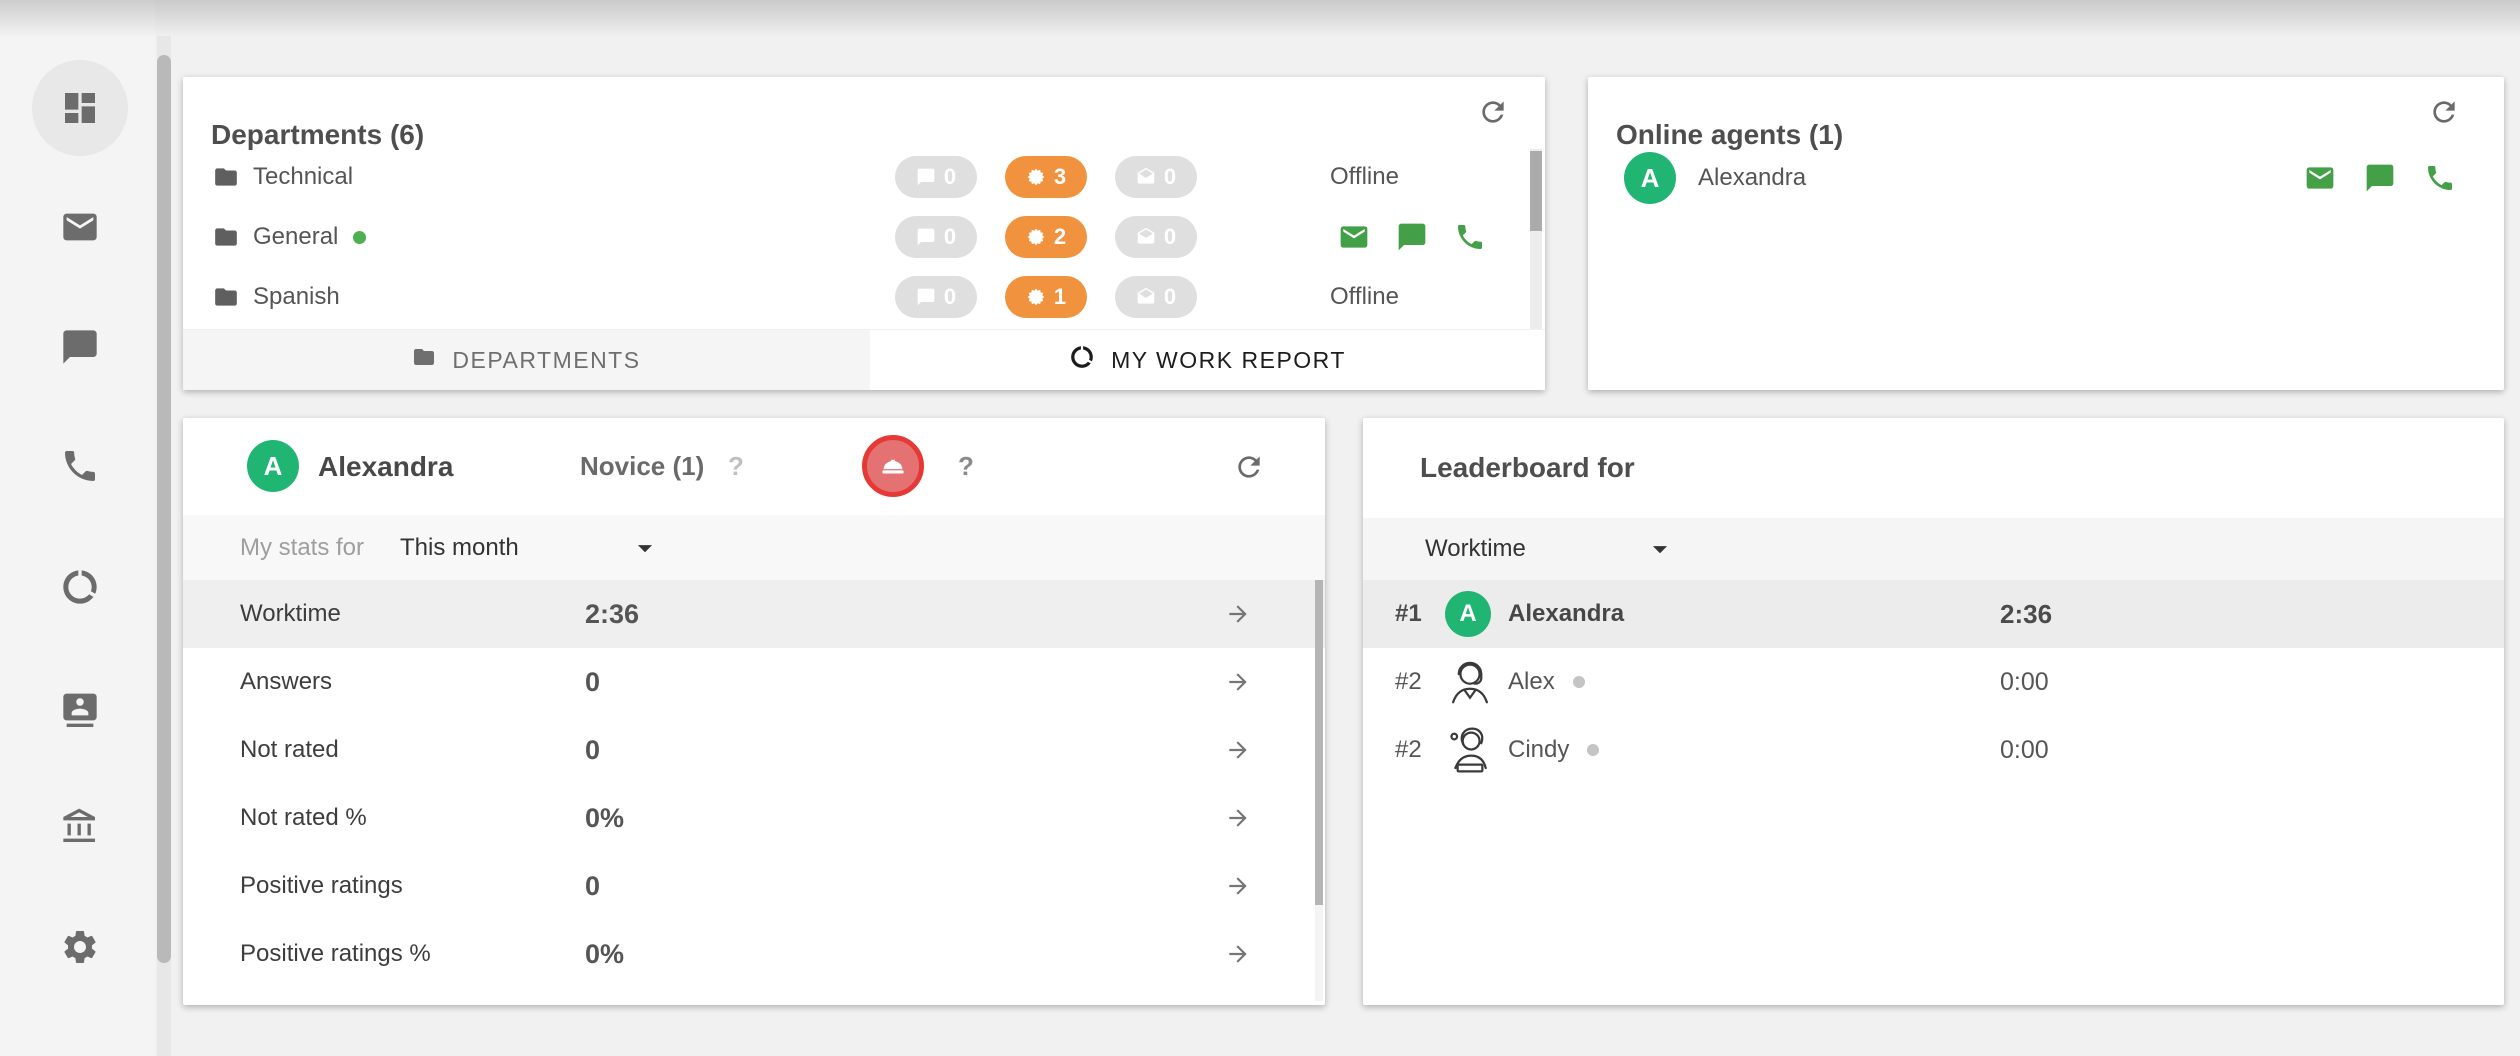  I want to click on leaderboard-title: Leaderboard for, so click(1527, 467).